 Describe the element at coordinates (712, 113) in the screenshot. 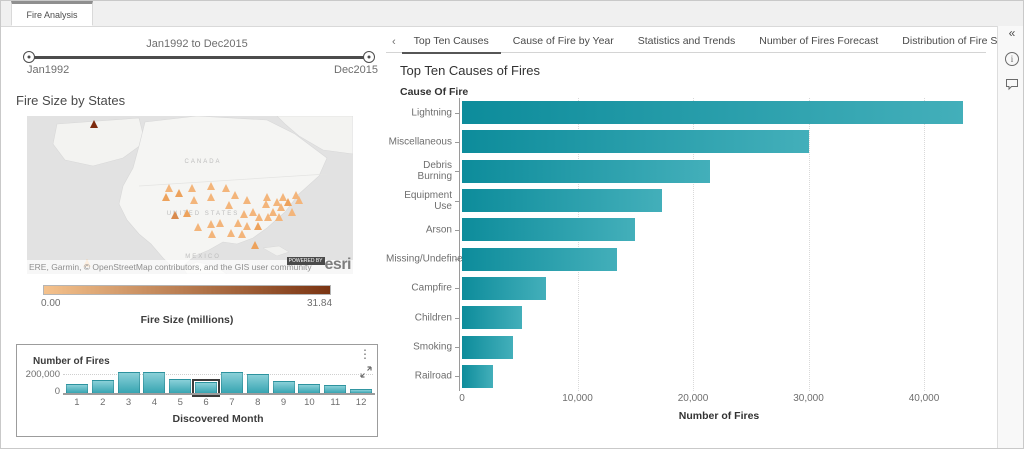

I see `cause-bar-lightning` at that location.